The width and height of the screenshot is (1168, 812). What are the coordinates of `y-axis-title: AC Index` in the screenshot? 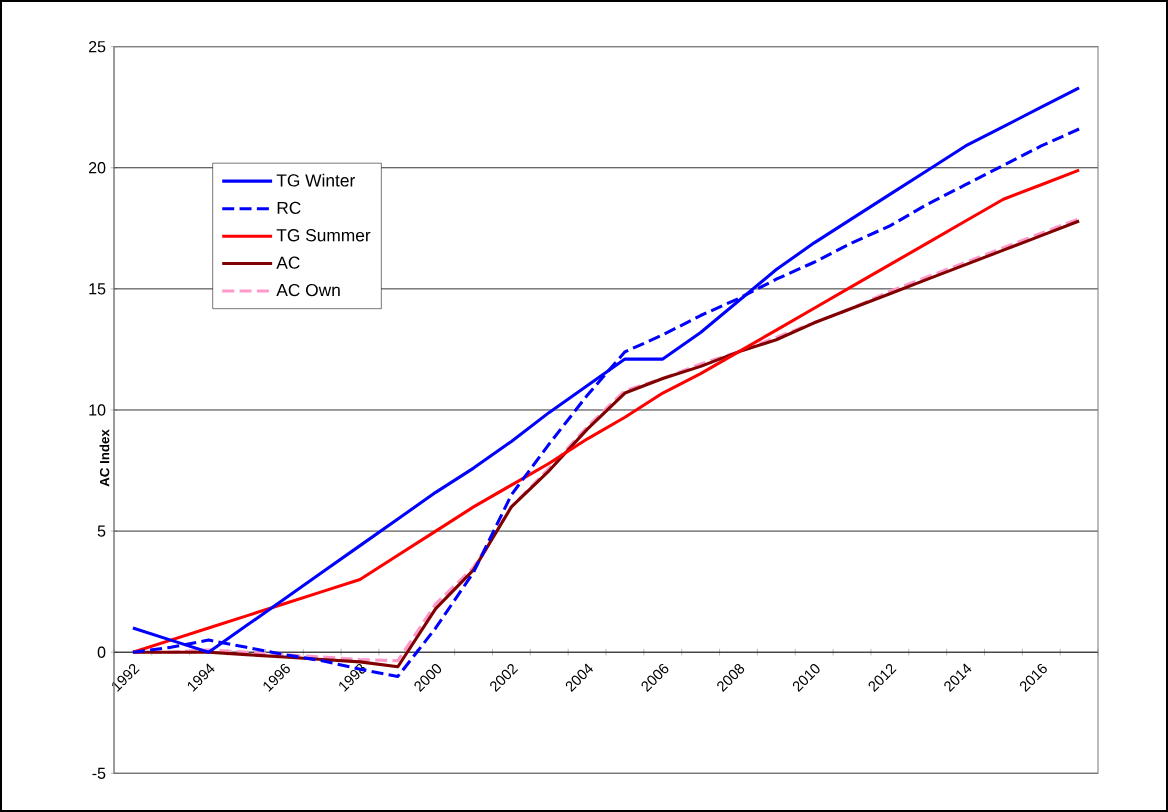 It's located at (104, 458).